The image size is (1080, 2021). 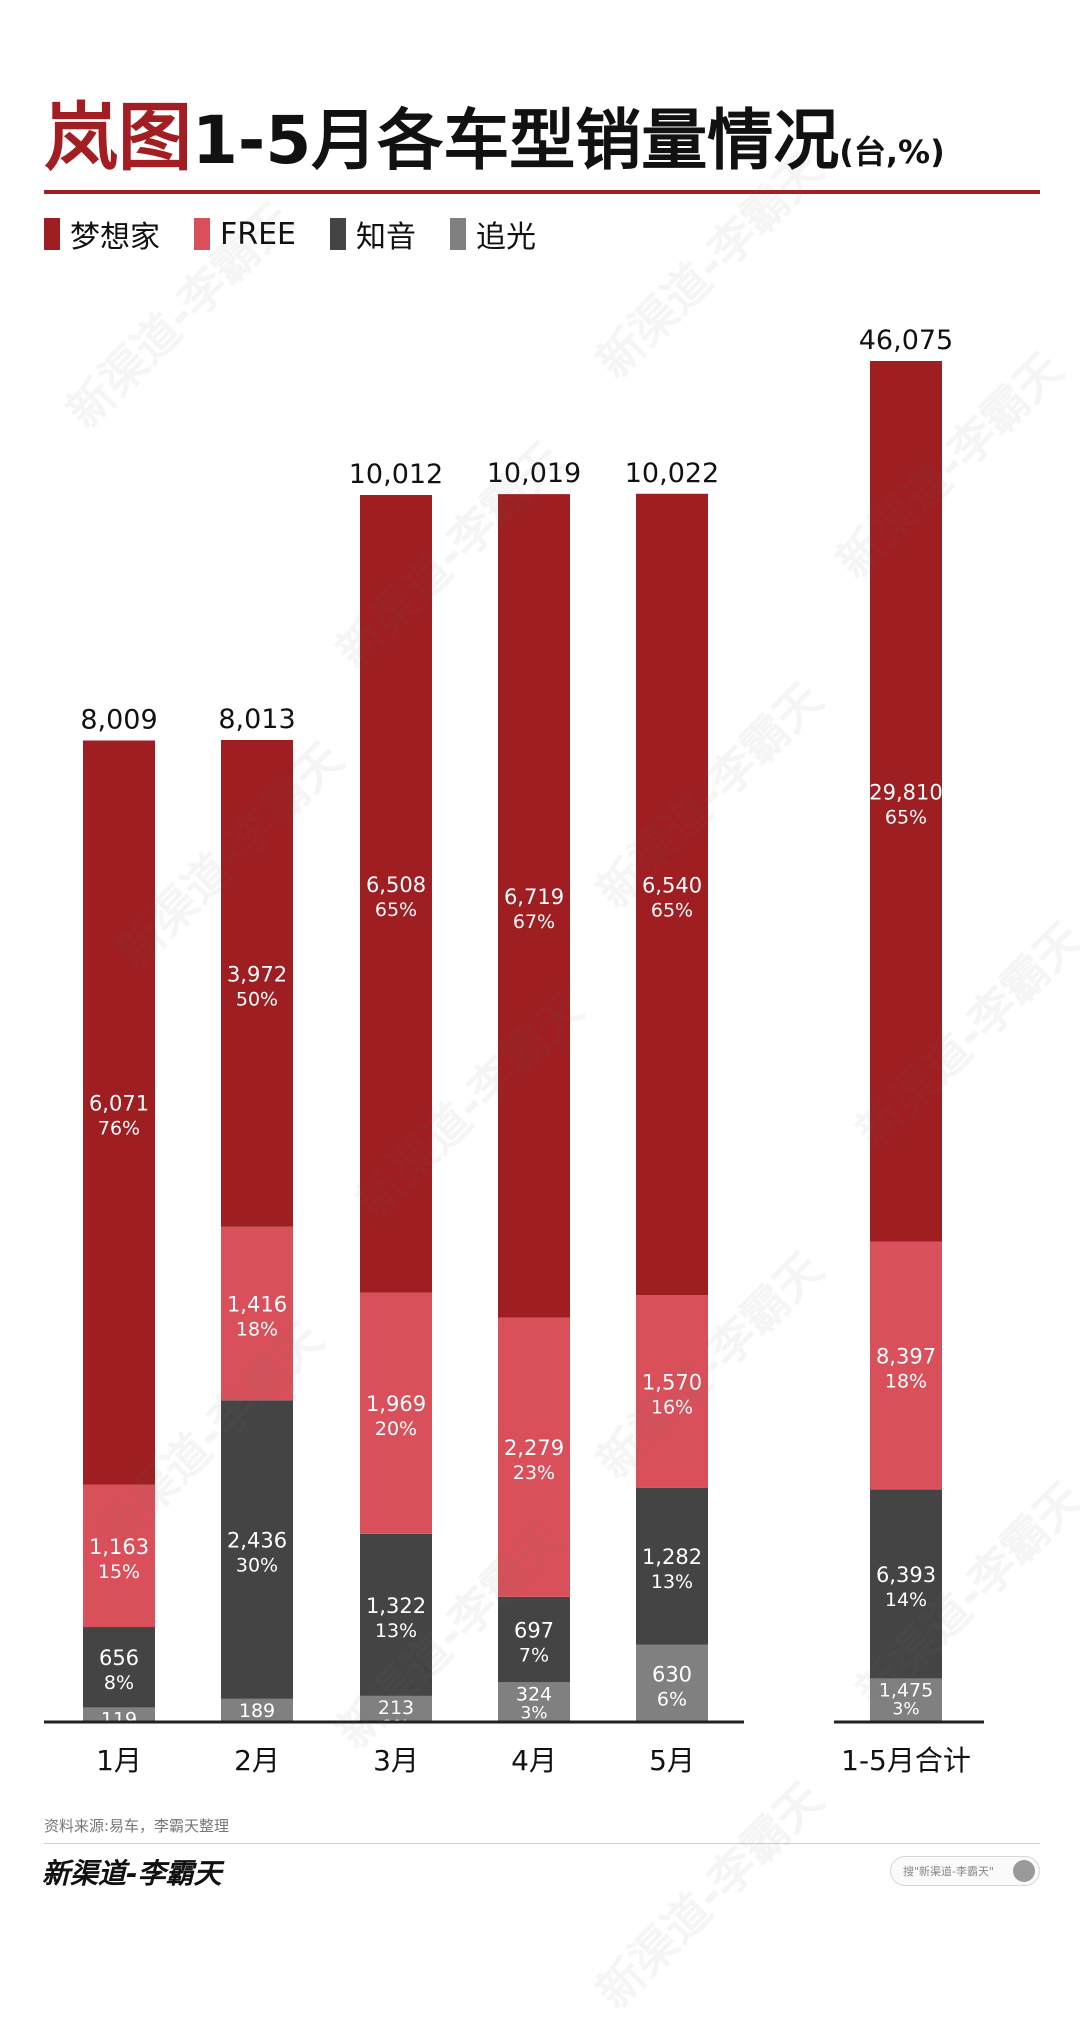 What do you see at coordinates (534, 1656) in the screenshot?
I see `segment-percent-label: 7%` at bounding box center [534, 1656].